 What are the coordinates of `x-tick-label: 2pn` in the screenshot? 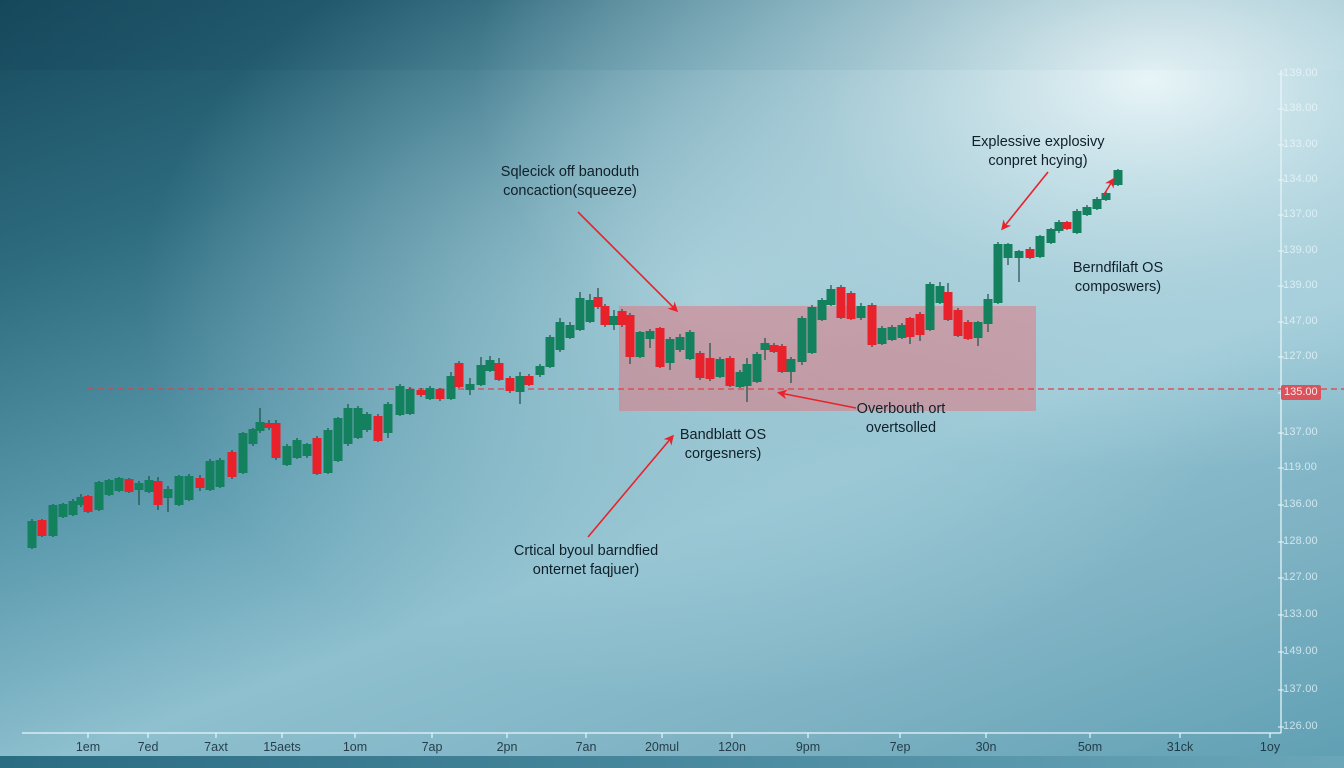 It's located at (507, 747).